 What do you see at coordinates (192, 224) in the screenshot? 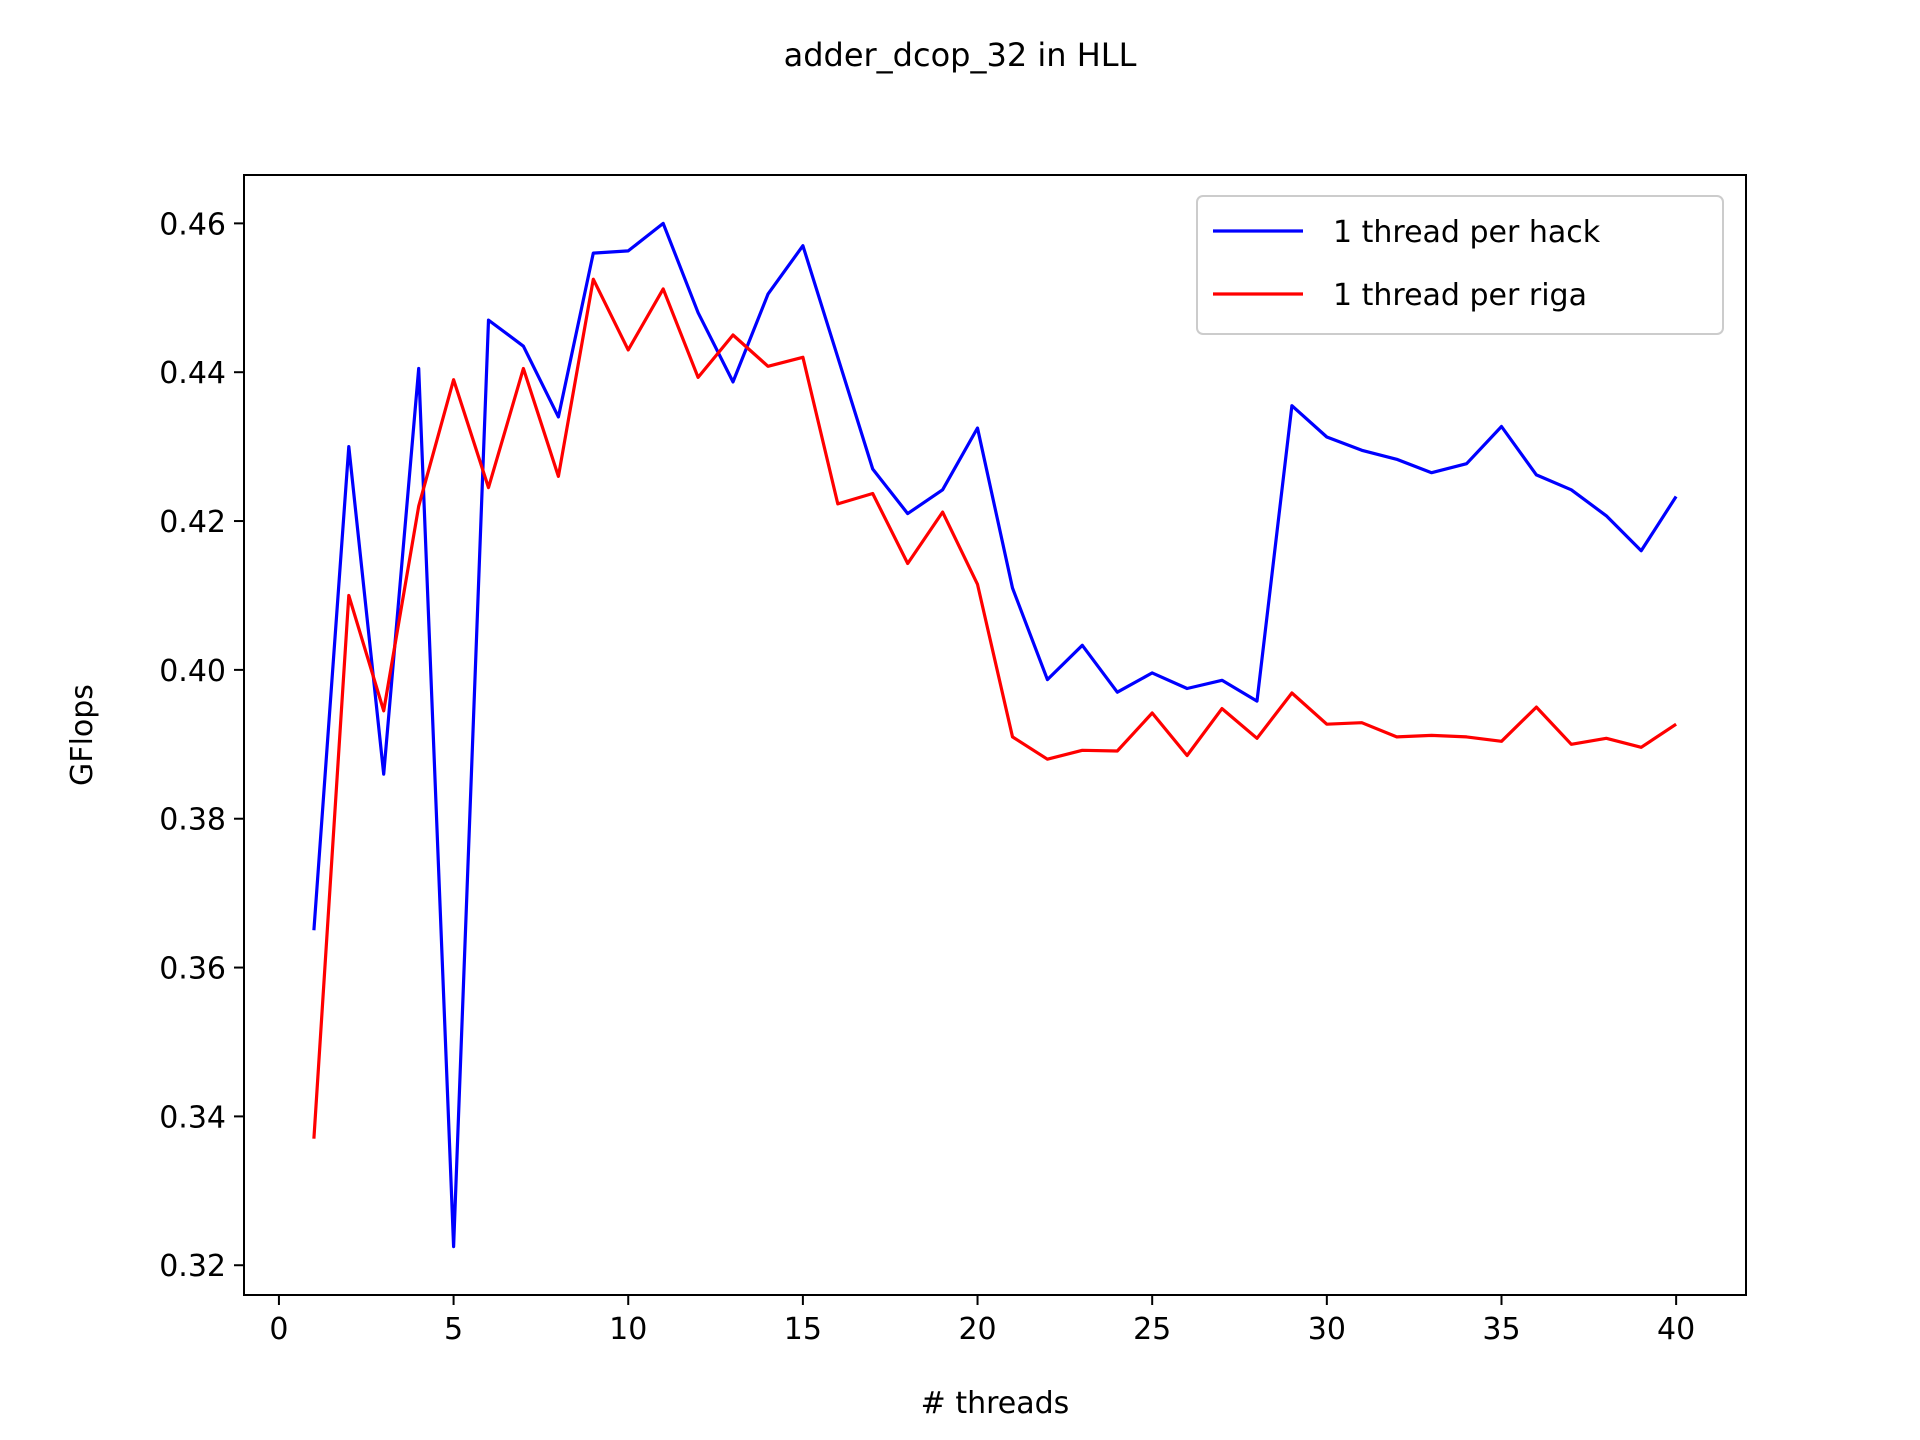
I see `y-tick-label: 0.46` at bounding box center [192, 224].